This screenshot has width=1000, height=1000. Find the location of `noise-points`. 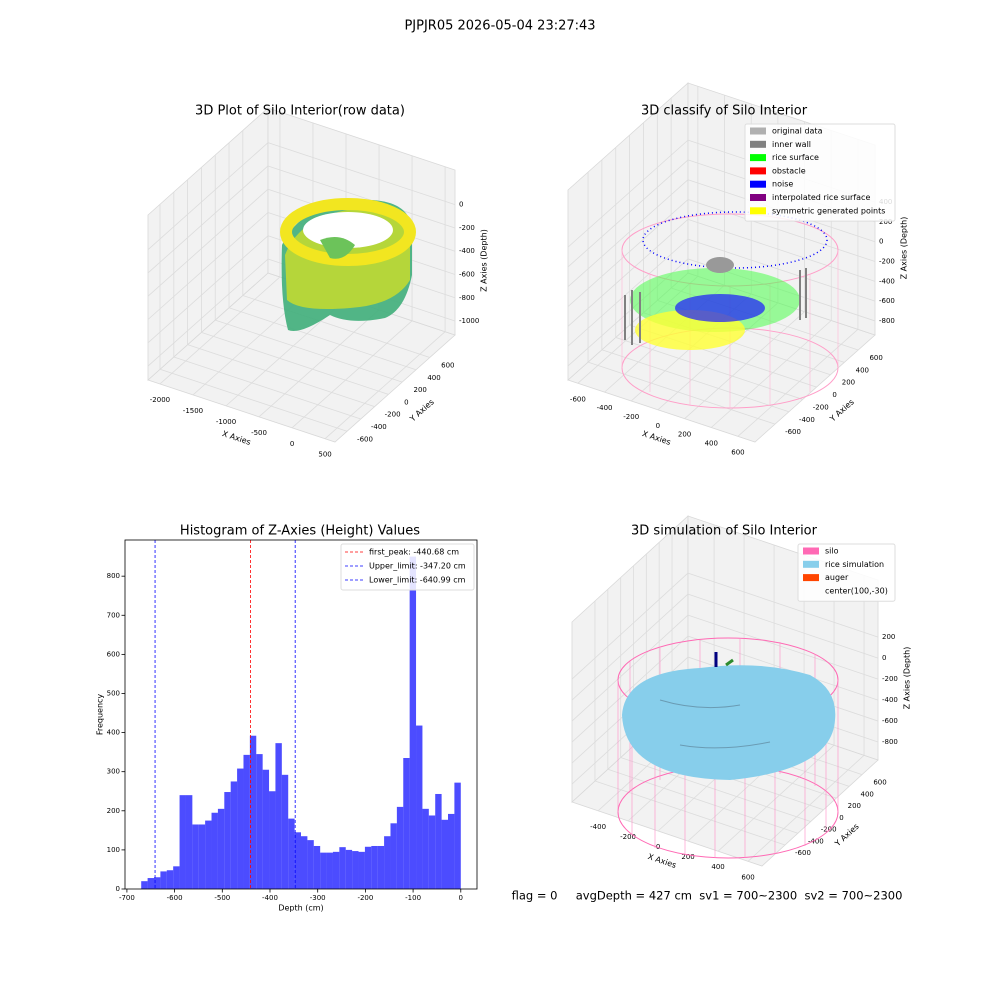

noise-points is located at coordinates (720, 308).